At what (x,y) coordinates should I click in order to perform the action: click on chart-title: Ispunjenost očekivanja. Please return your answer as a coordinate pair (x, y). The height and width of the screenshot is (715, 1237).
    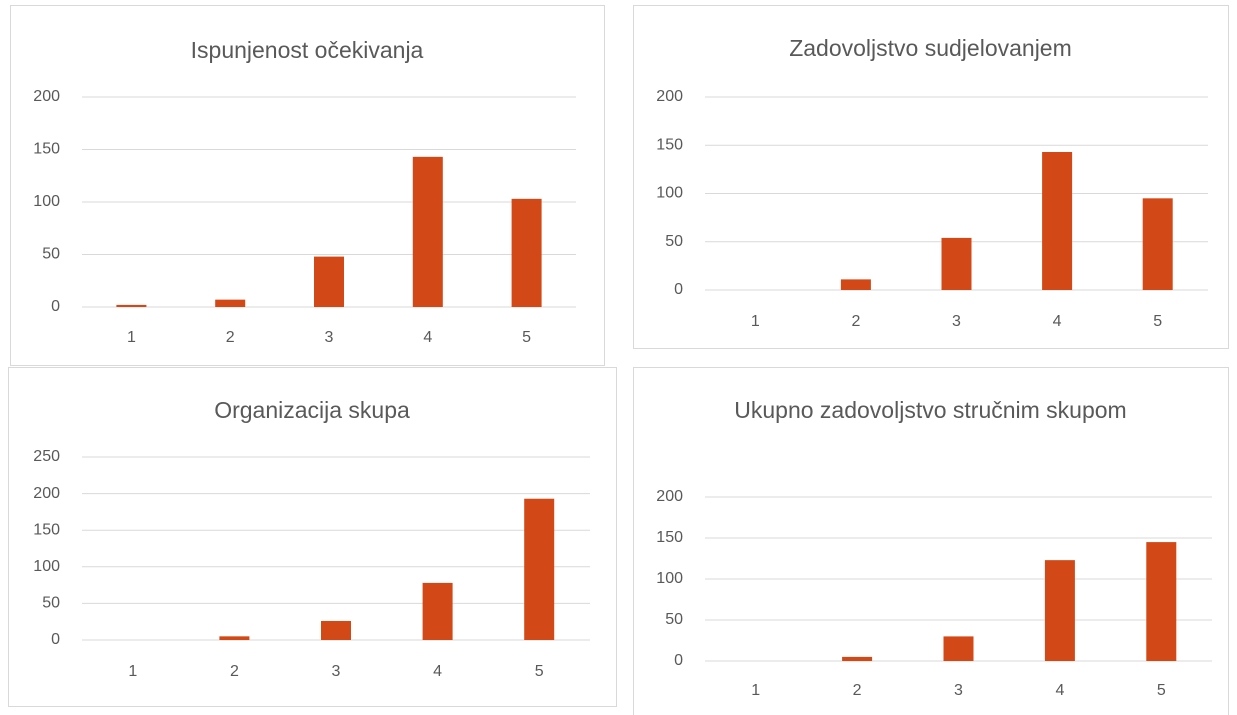
    Looking at the image, I should click on (307, 50).